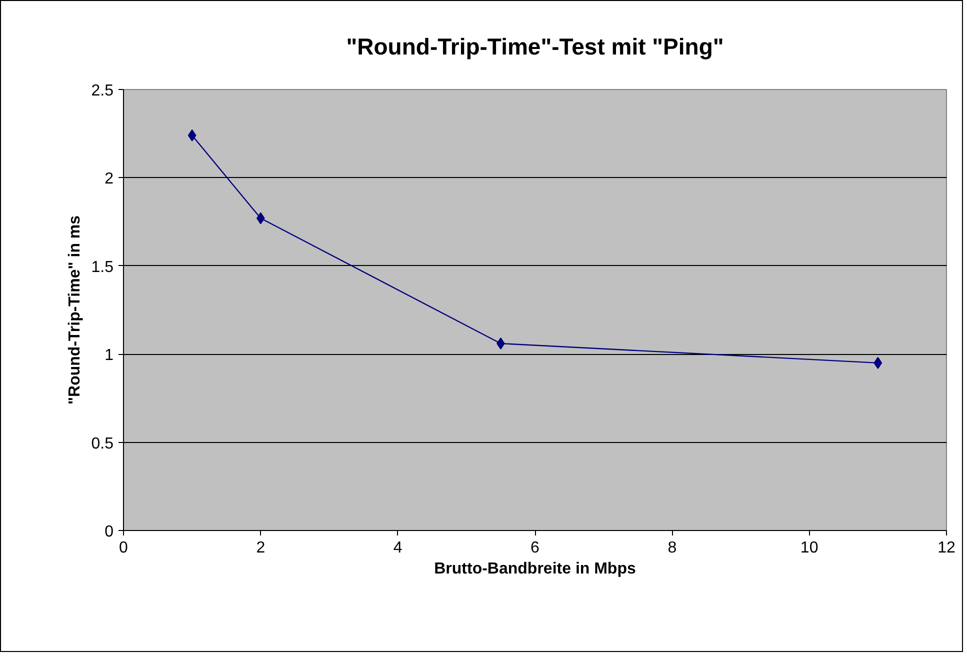 This screenshot has width=967, height=656. What do you see at coordinates (809, 548) in the screenshot?
I see `x-tick-label: 10` at bounding box center [809, 548].